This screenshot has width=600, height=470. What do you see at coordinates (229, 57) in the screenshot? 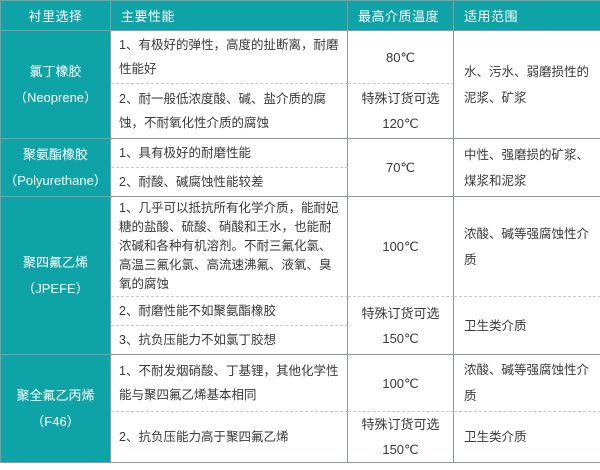
I see `performance-cell: 1、有极好的弹性，高度的扯断离，耐磨性能好` at bounding box center [229, 57].